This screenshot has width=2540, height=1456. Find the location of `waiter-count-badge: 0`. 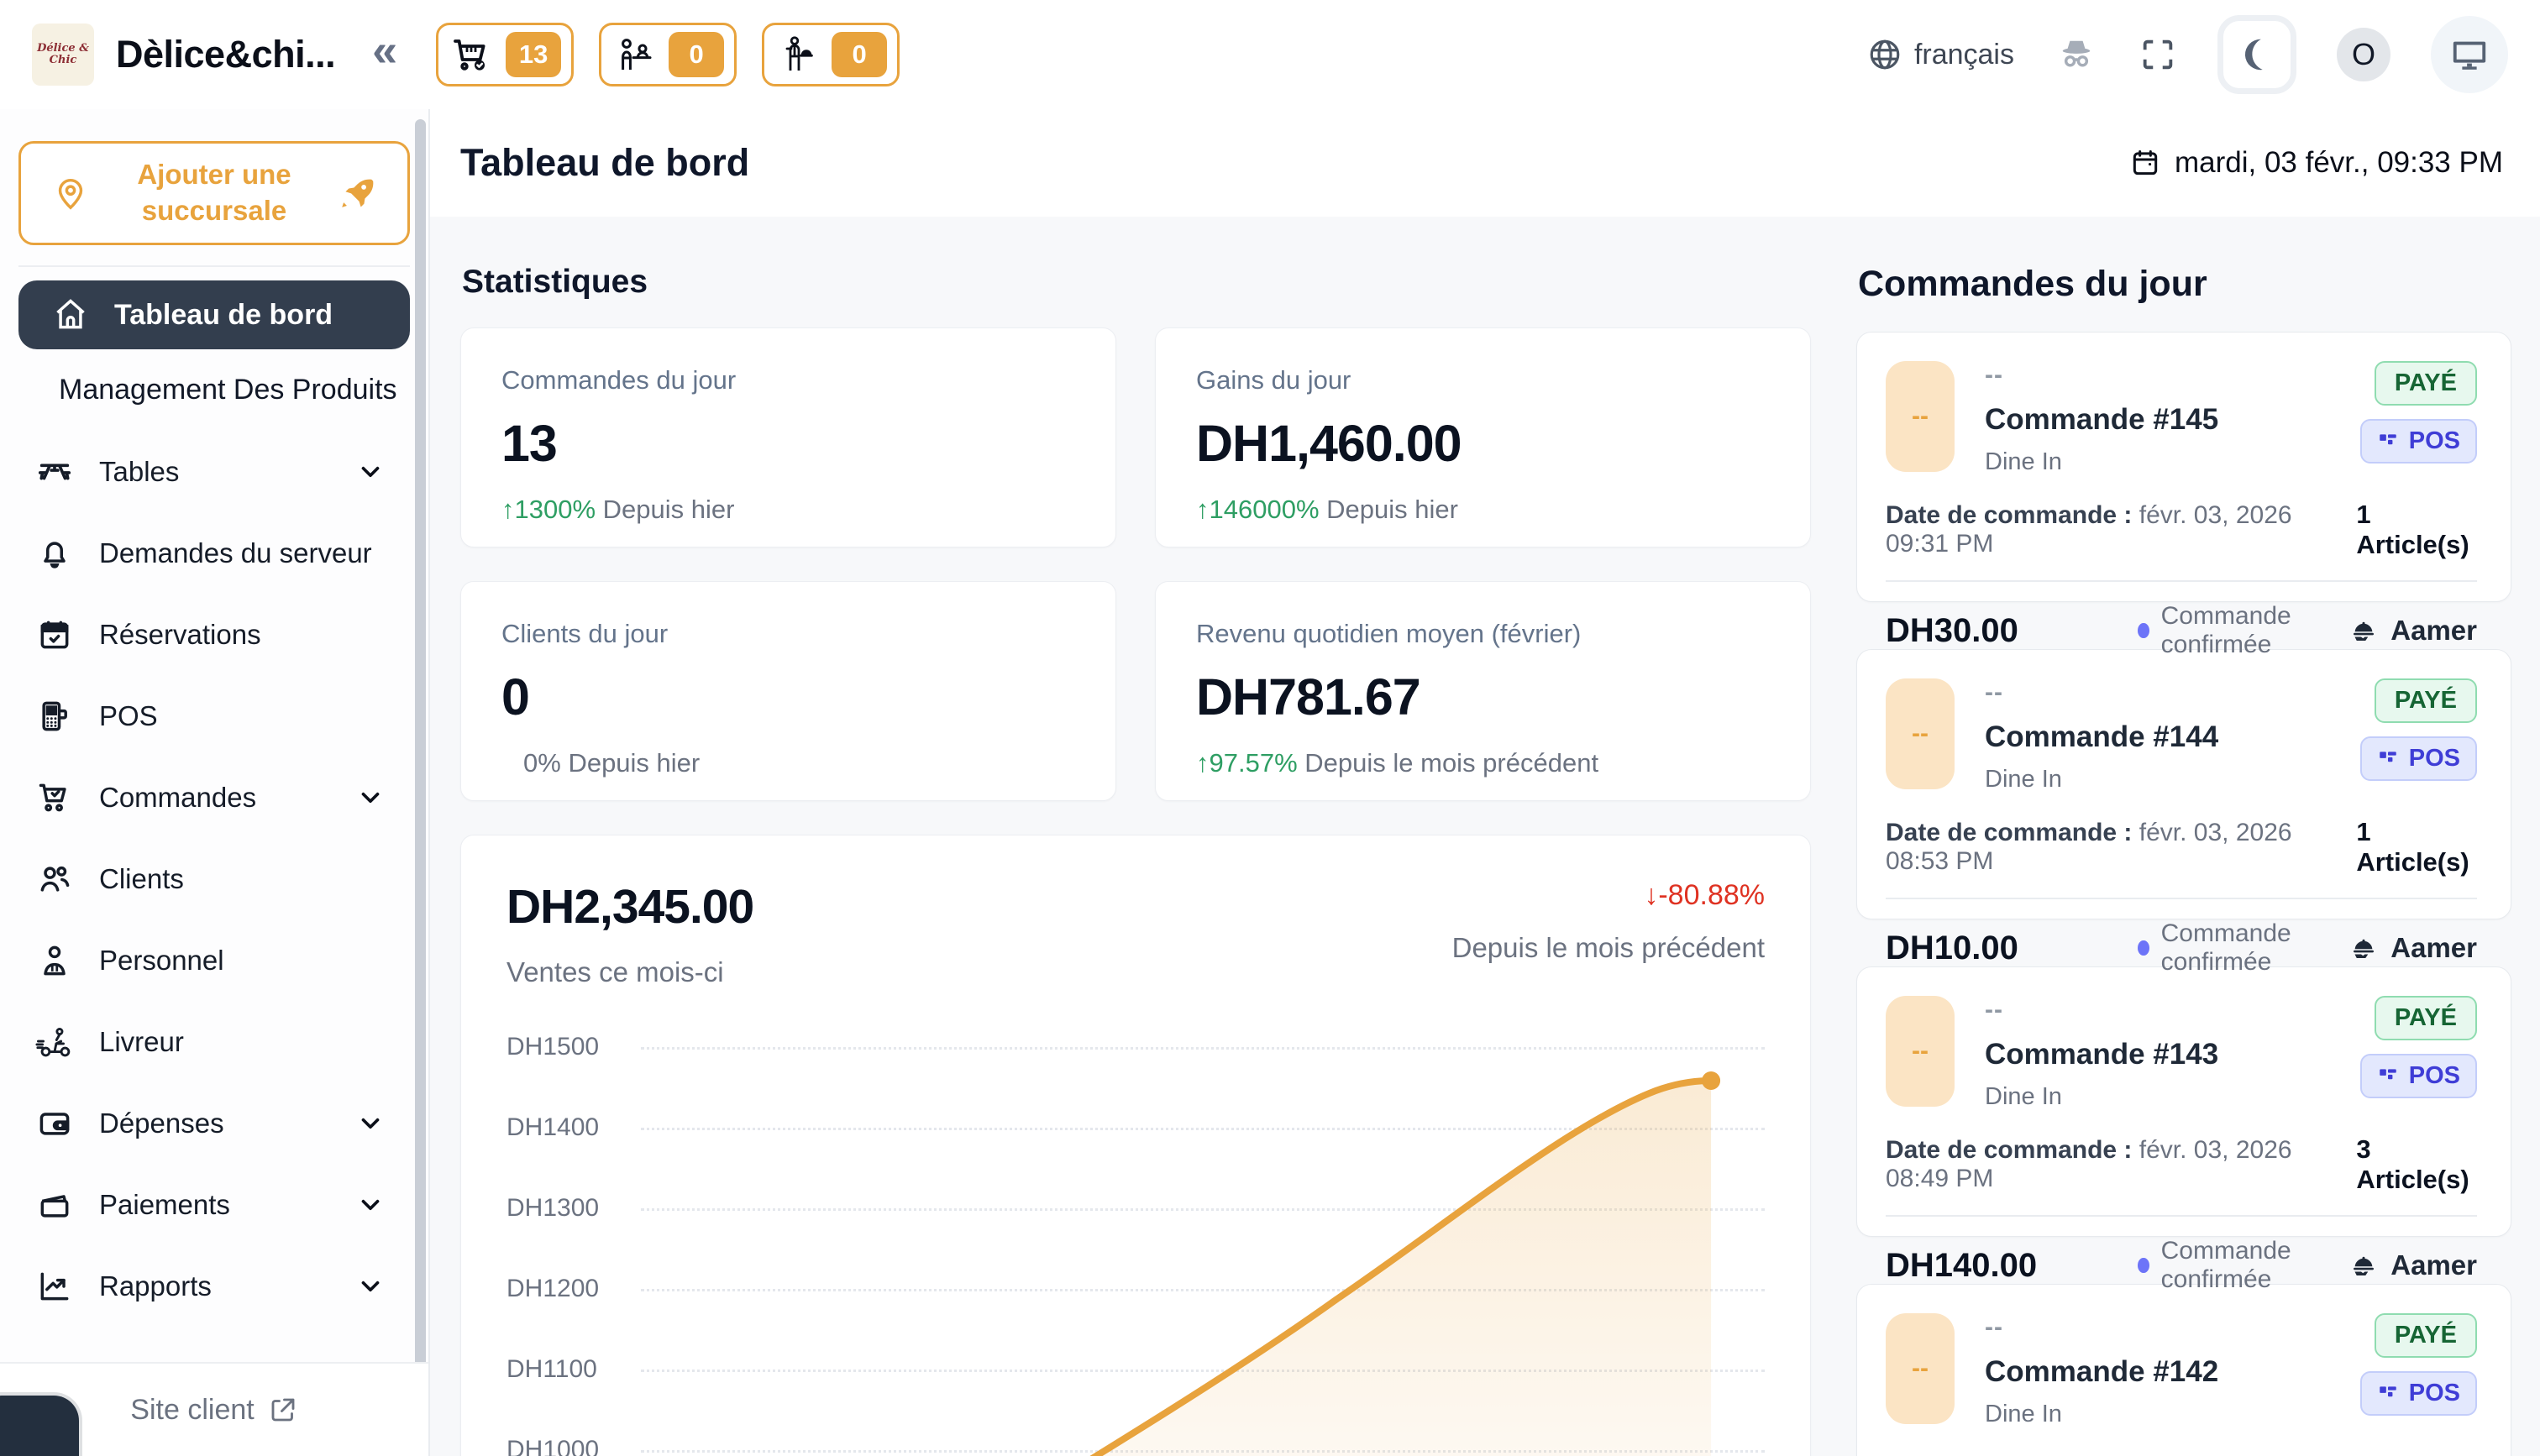

waiter-count-badge: 0 is located at coordinates (860, 54).